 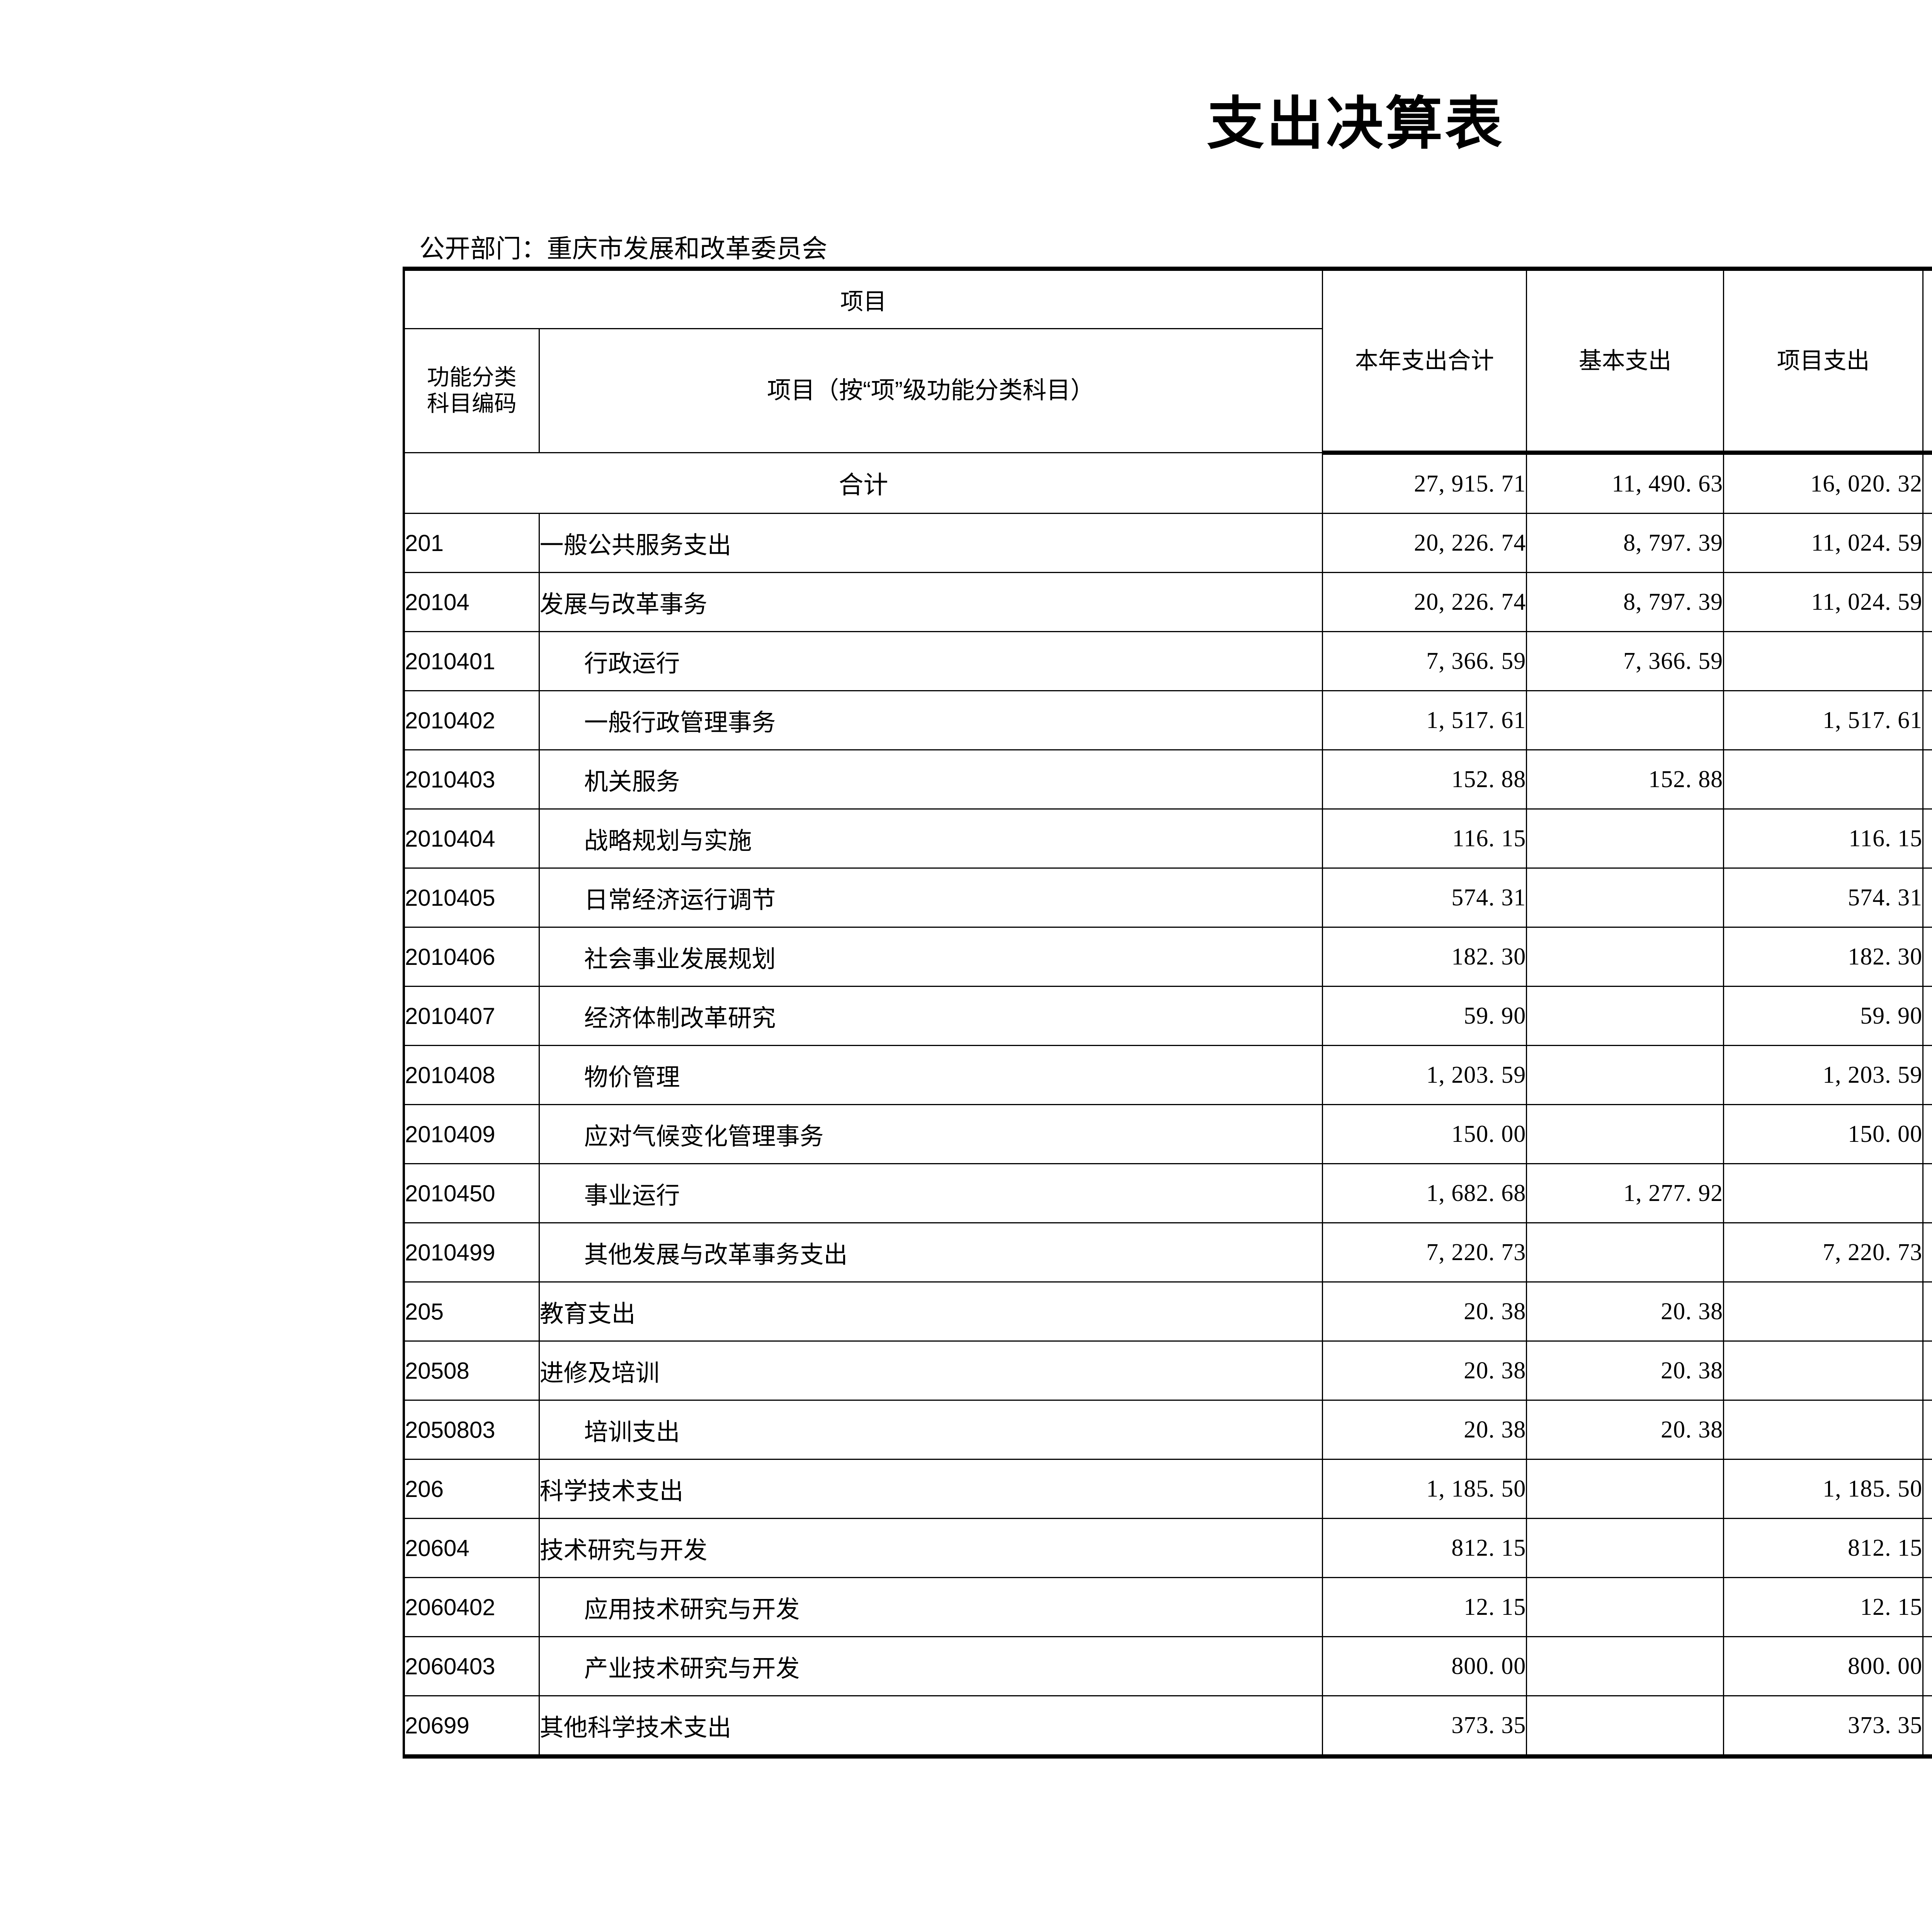 What do you see at coordinates (930, 957) in the screenshot?
I see `row-name: 社会事业发展规划` at bounding box center [930, 957].